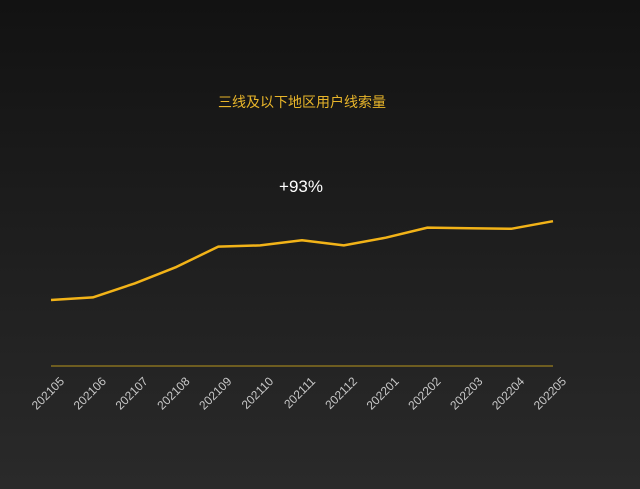 The height and width of the screenshot is (489, 640). What do you see at coordinates (258, 393) in the screenshot?
I see `x-tick-label: 202110` at bounding box center [258, 393].